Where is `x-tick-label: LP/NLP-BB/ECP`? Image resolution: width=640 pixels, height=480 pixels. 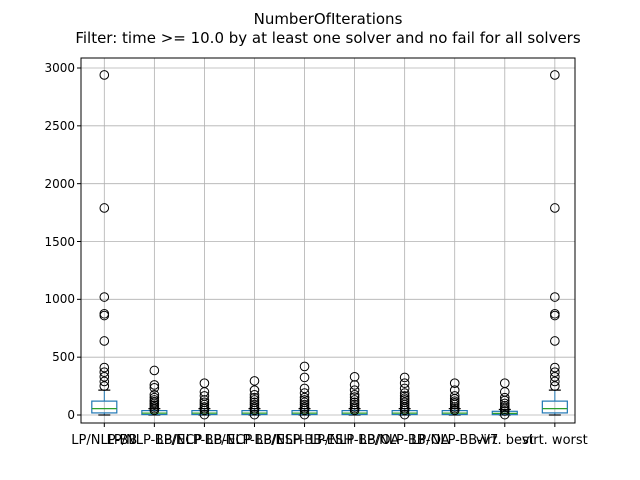
x-tick-label: LP/NLP-BB/ECP is located at coordinates (154, 440).